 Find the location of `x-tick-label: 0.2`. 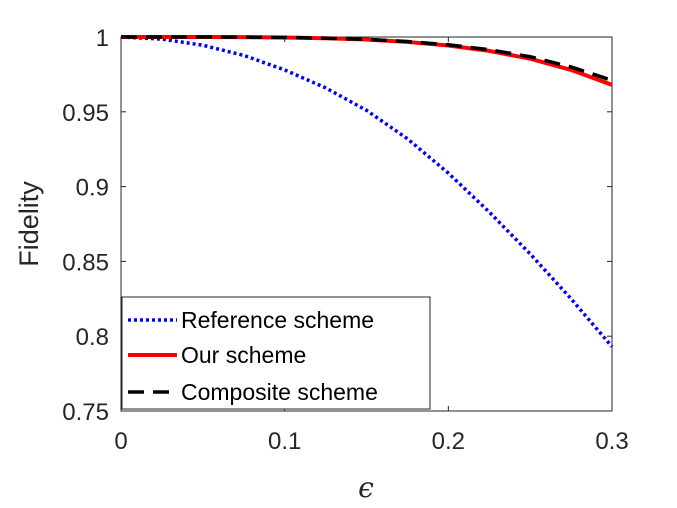

x-tick-label: 0.2 is located at coordinates (448, 441).